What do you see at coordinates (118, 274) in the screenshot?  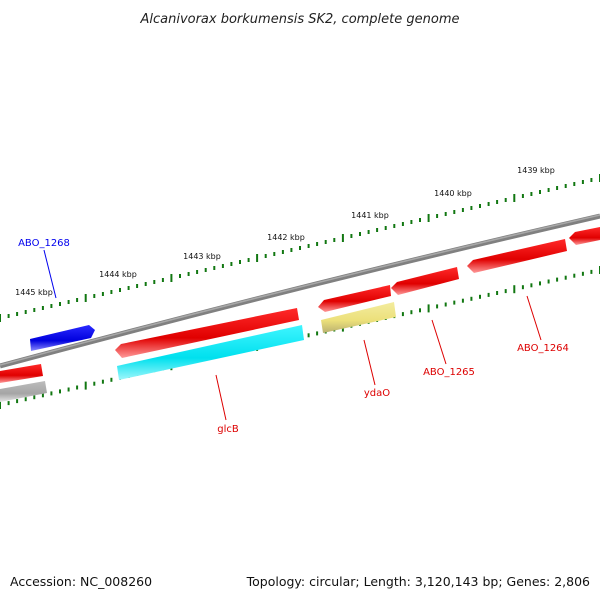 I see `tick-label-1444: 1444 kbp` at bounding box center [118, 274].